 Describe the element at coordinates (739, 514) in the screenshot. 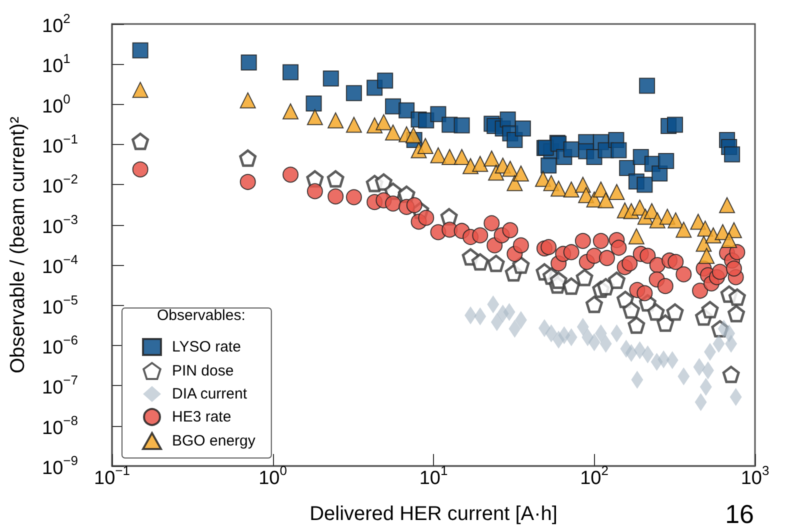

I see `text: 16` at that location.